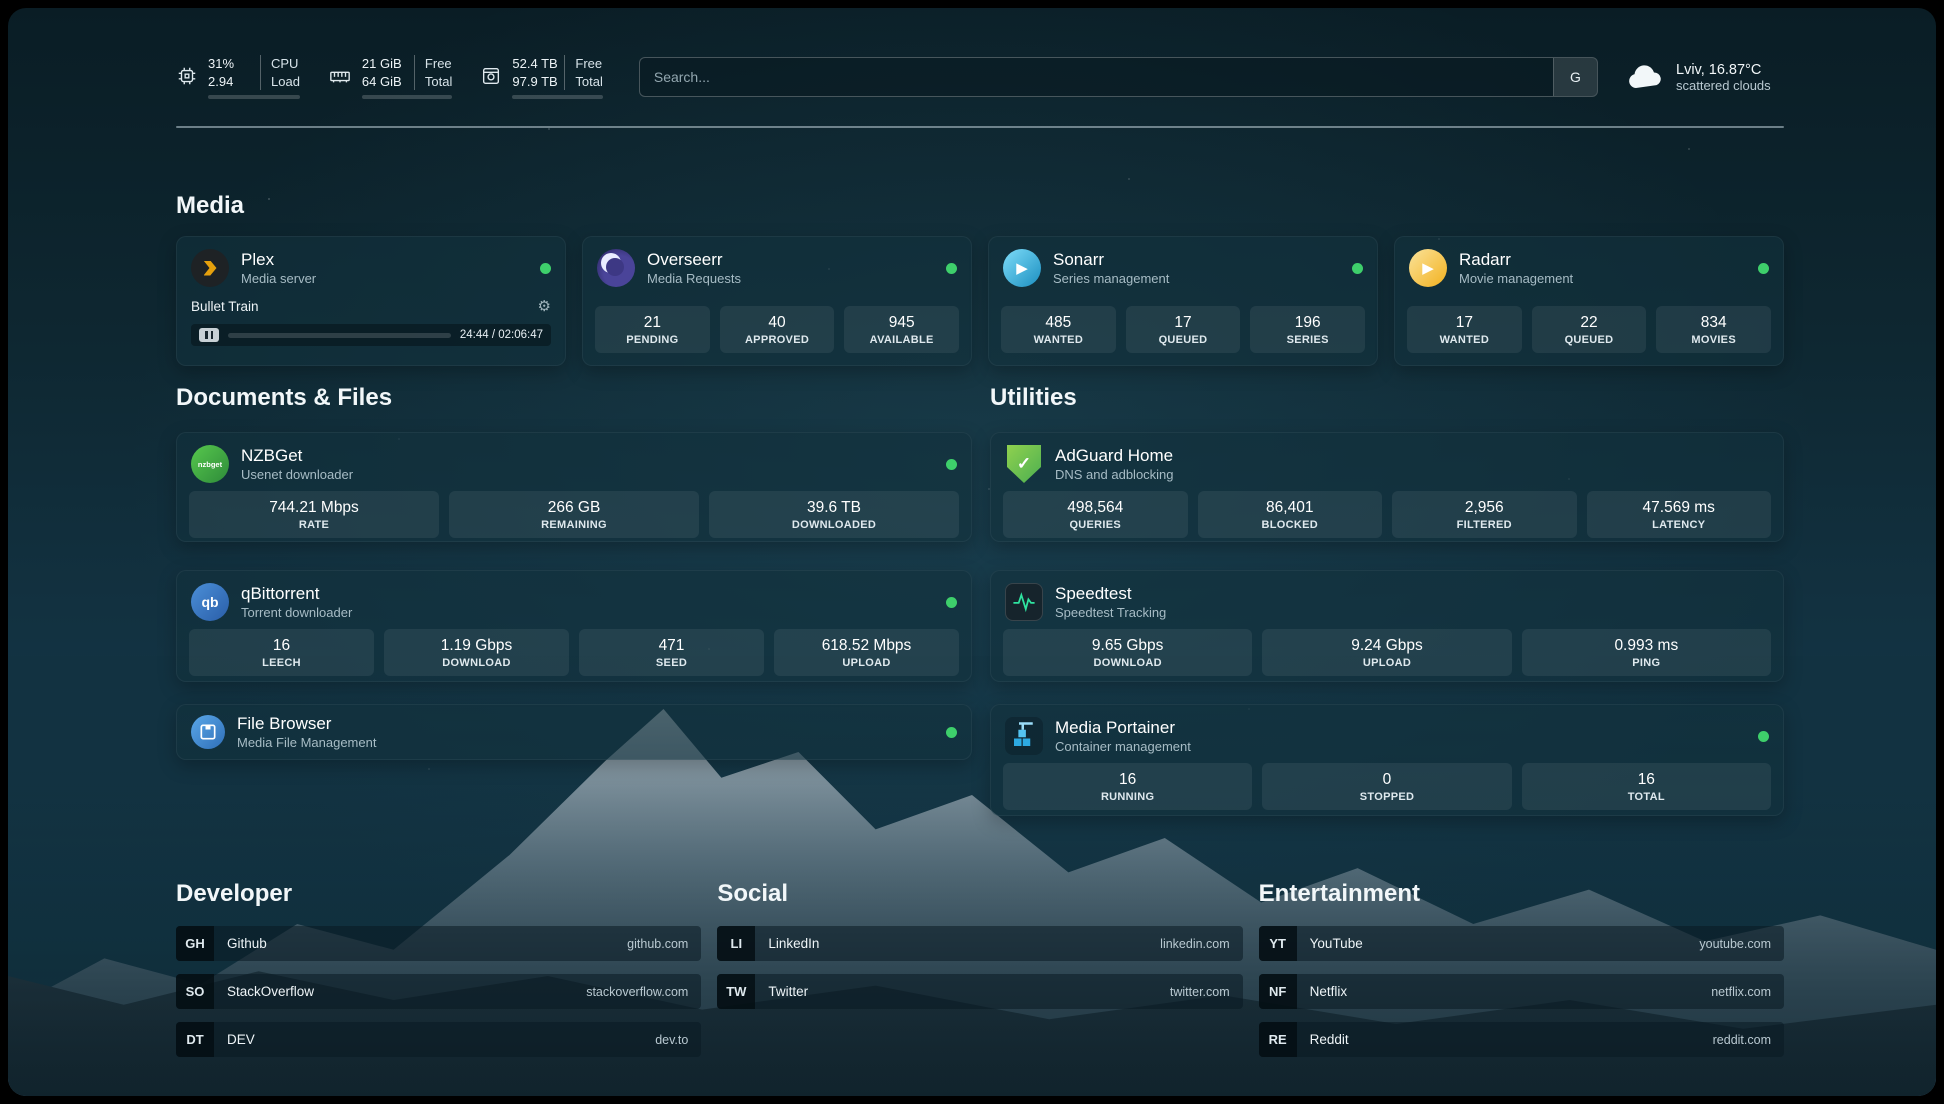 This screenshot has width=1944, height=1104. What do you see at coordinates (535, 63) in the screenshot?
I see `disk-free-value: 52.4 TB` at bounding box center [535, 63].